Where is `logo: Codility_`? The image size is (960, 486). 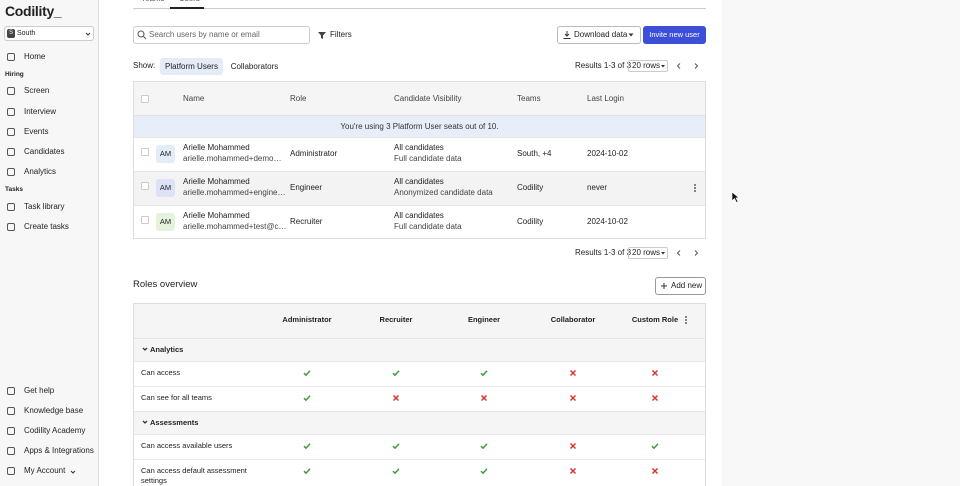 logo: Codility_ is located at coordinates (33, 11).